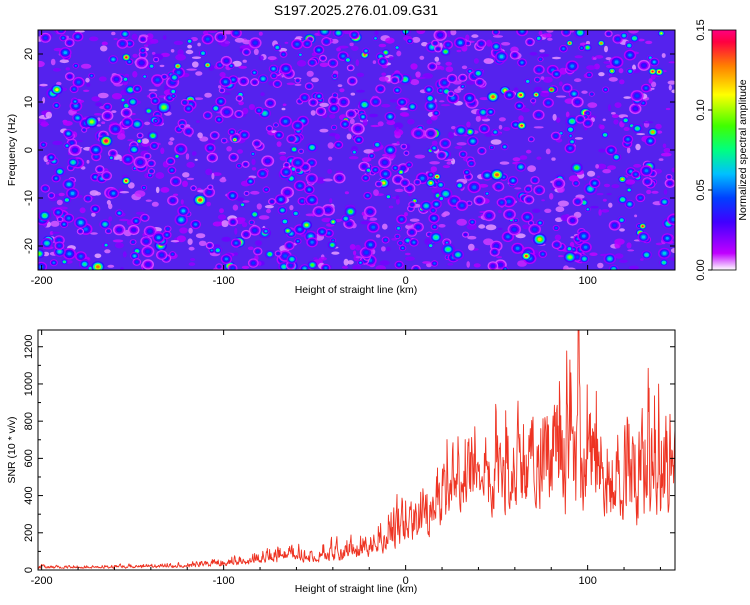 This screenshot has width=750, height=605. I want to click on heatmap-x-axis-label: Height of straight line (km), so click(356, 290).